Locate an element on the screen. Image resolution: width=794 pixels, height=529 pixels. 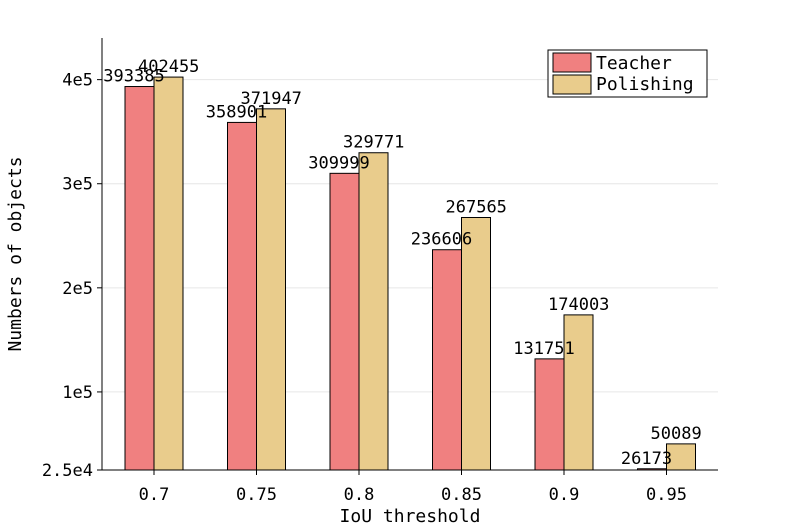
y-ticks: 2.5e4 1e5 2e5 3e5 4e5 is located at coordinates (72, 276).